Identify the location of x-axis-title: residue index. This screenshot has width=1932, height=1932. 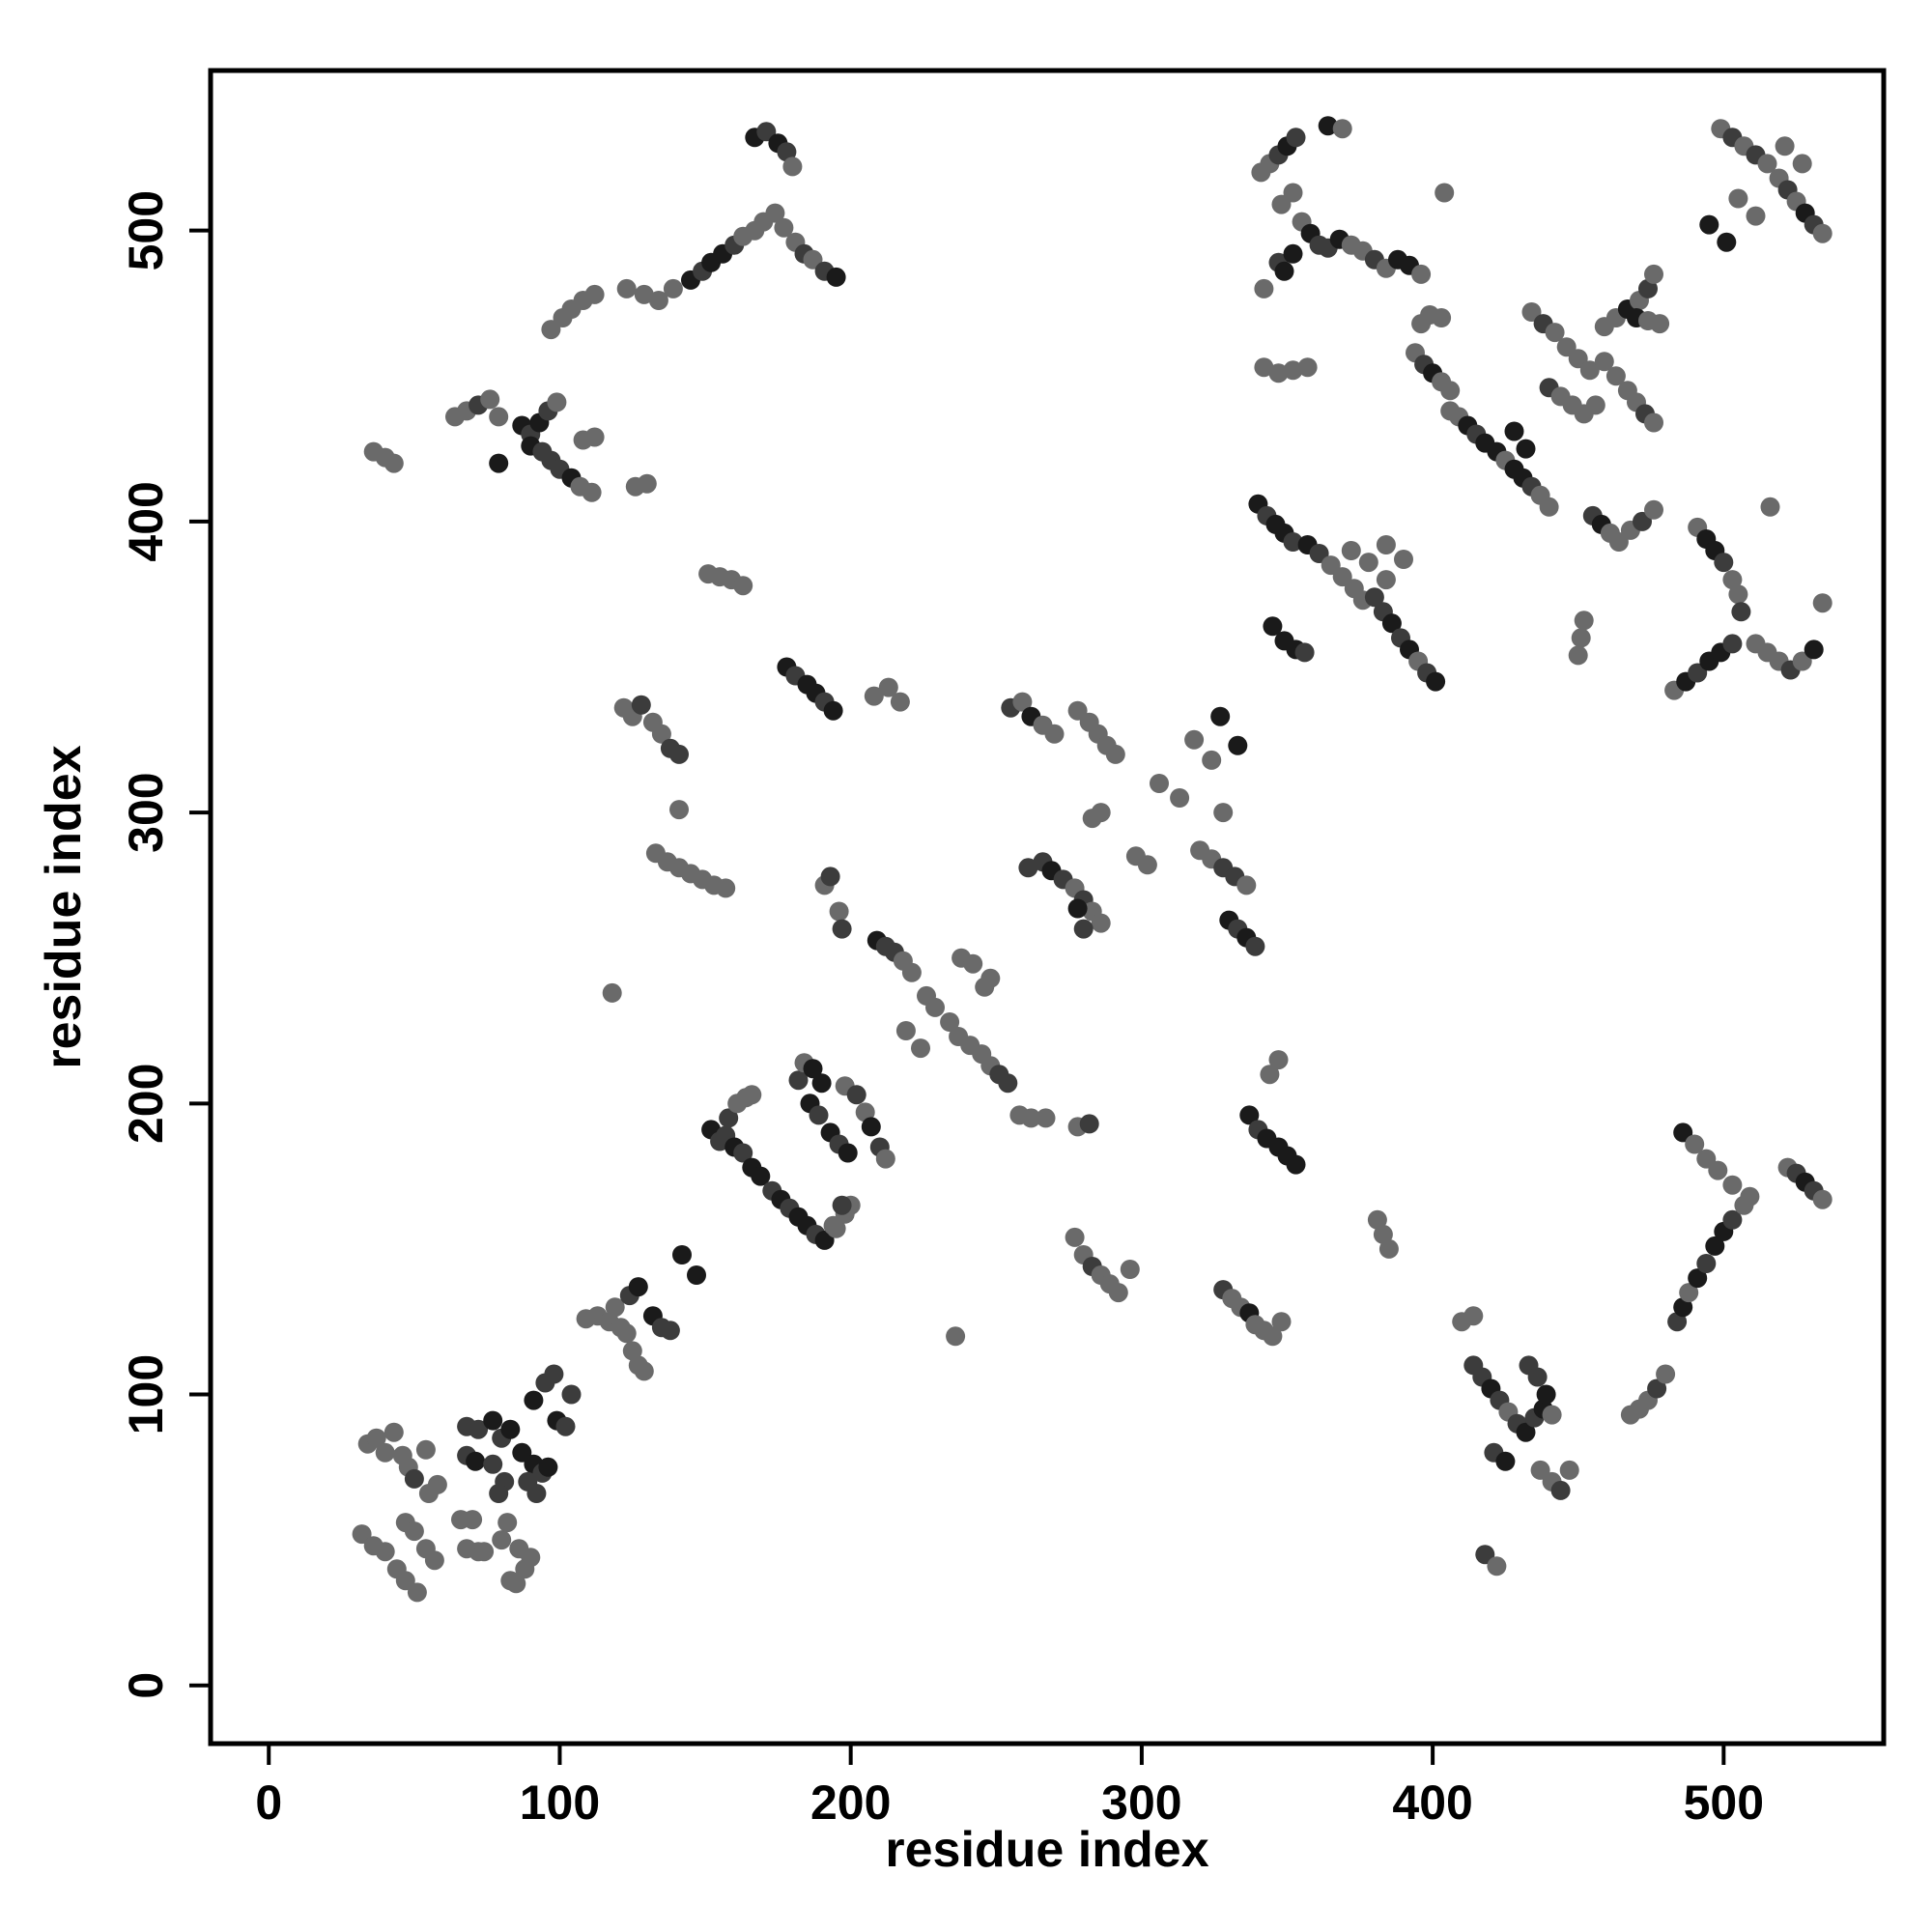
(1046, 1850).